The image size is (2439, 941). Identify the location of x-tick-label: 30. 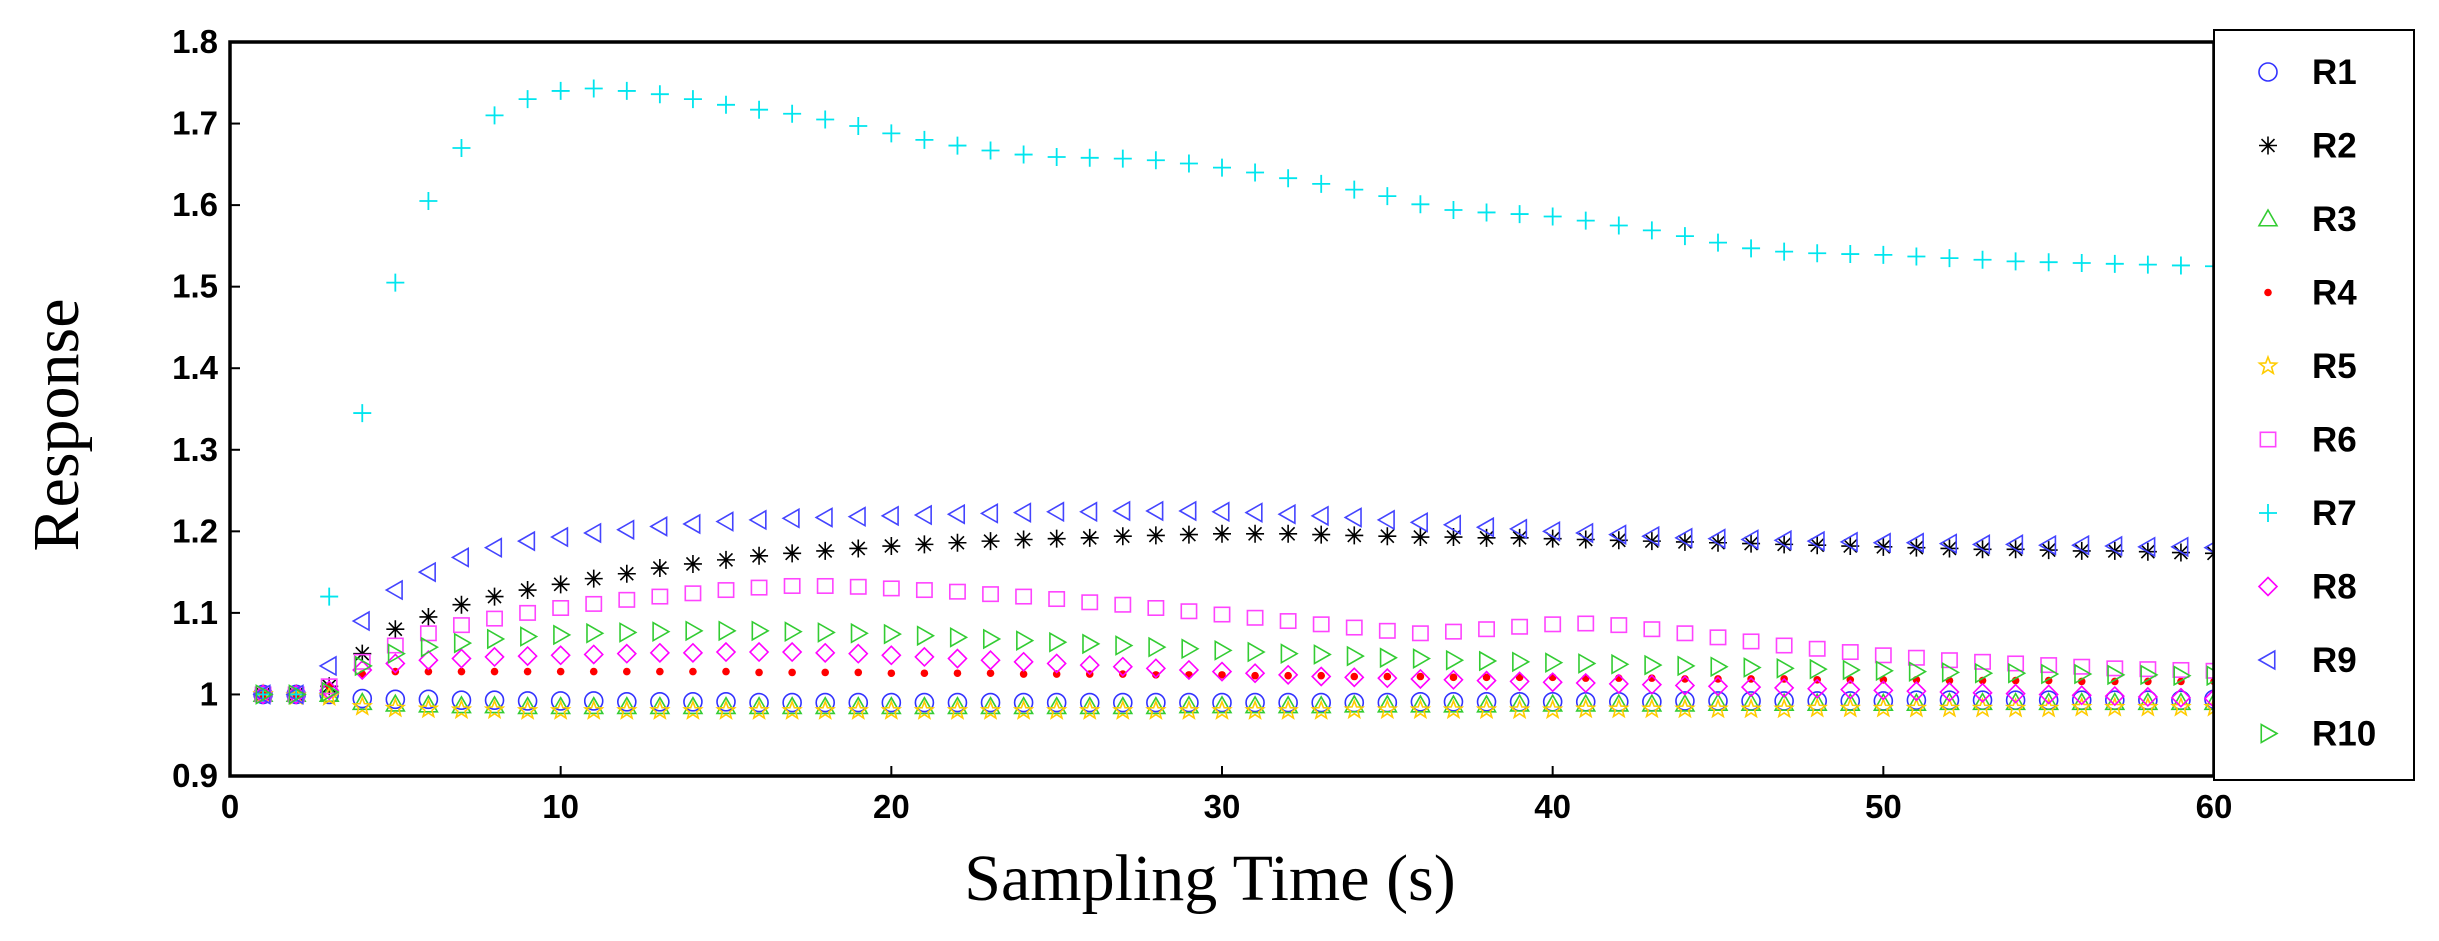
(1222, 806).